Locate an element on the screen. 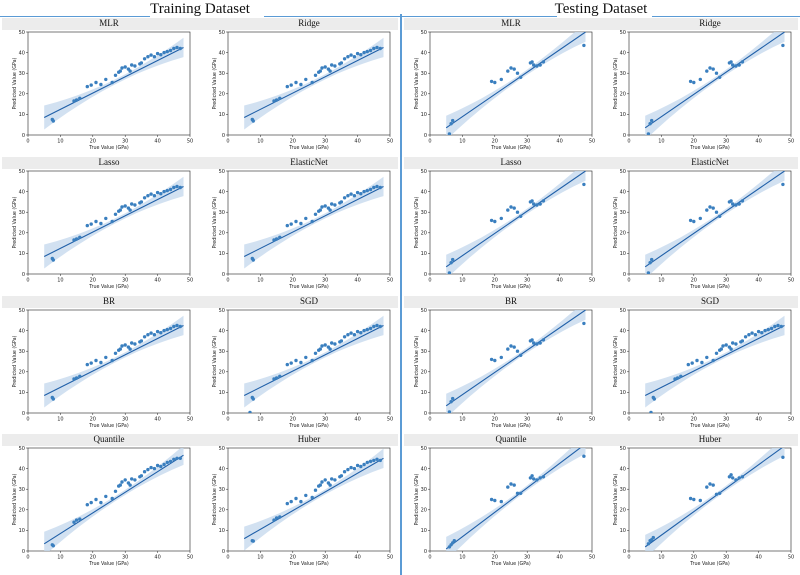 This screenshot has width=800, height=575. y-tick-label: 40 is located at coordinates (623, 53).